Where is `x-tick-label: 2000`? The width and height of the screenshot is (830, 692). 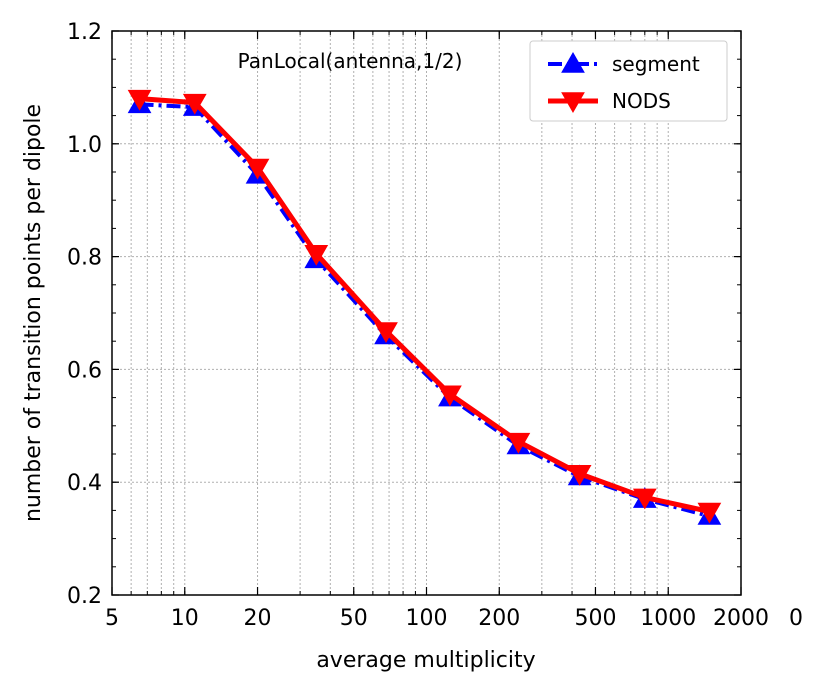
x-tick-label: 2000 is located at coordinates (741, 618).